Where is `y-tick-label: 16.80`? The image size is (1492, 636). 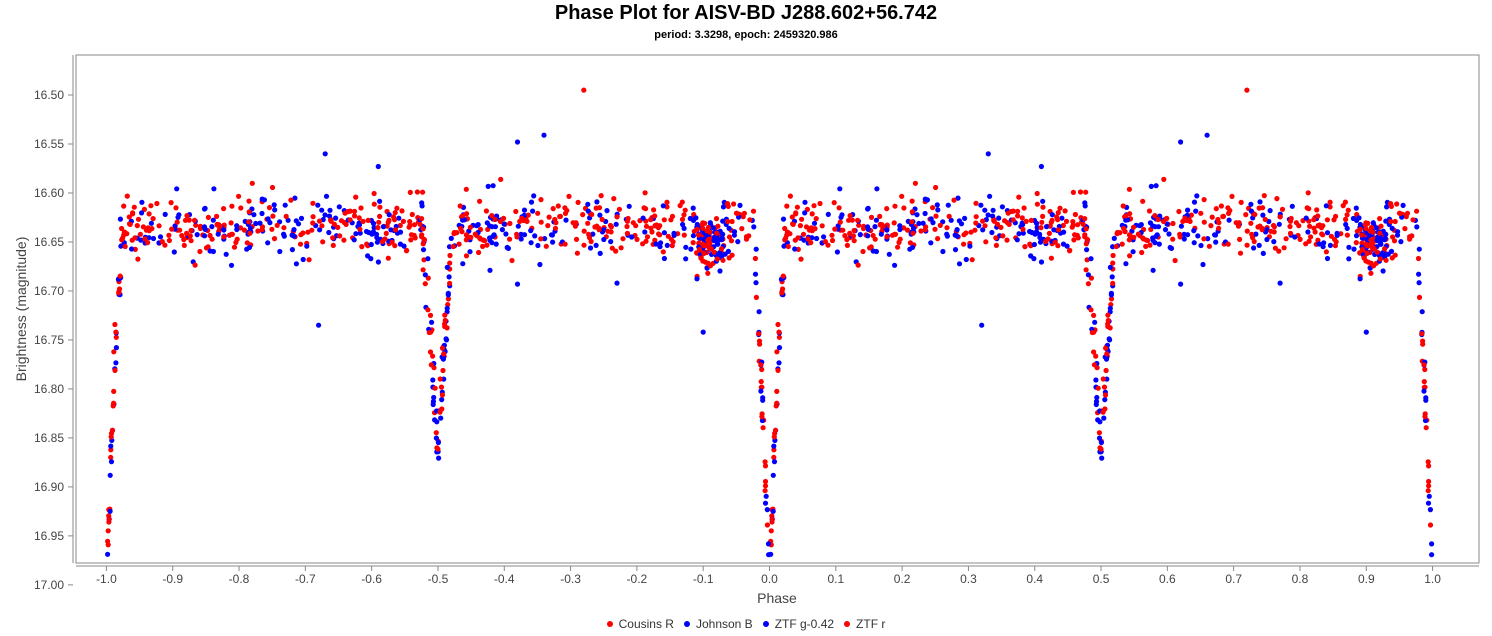
y-tick-label: 16.80 is located at coordinates (49, 389).